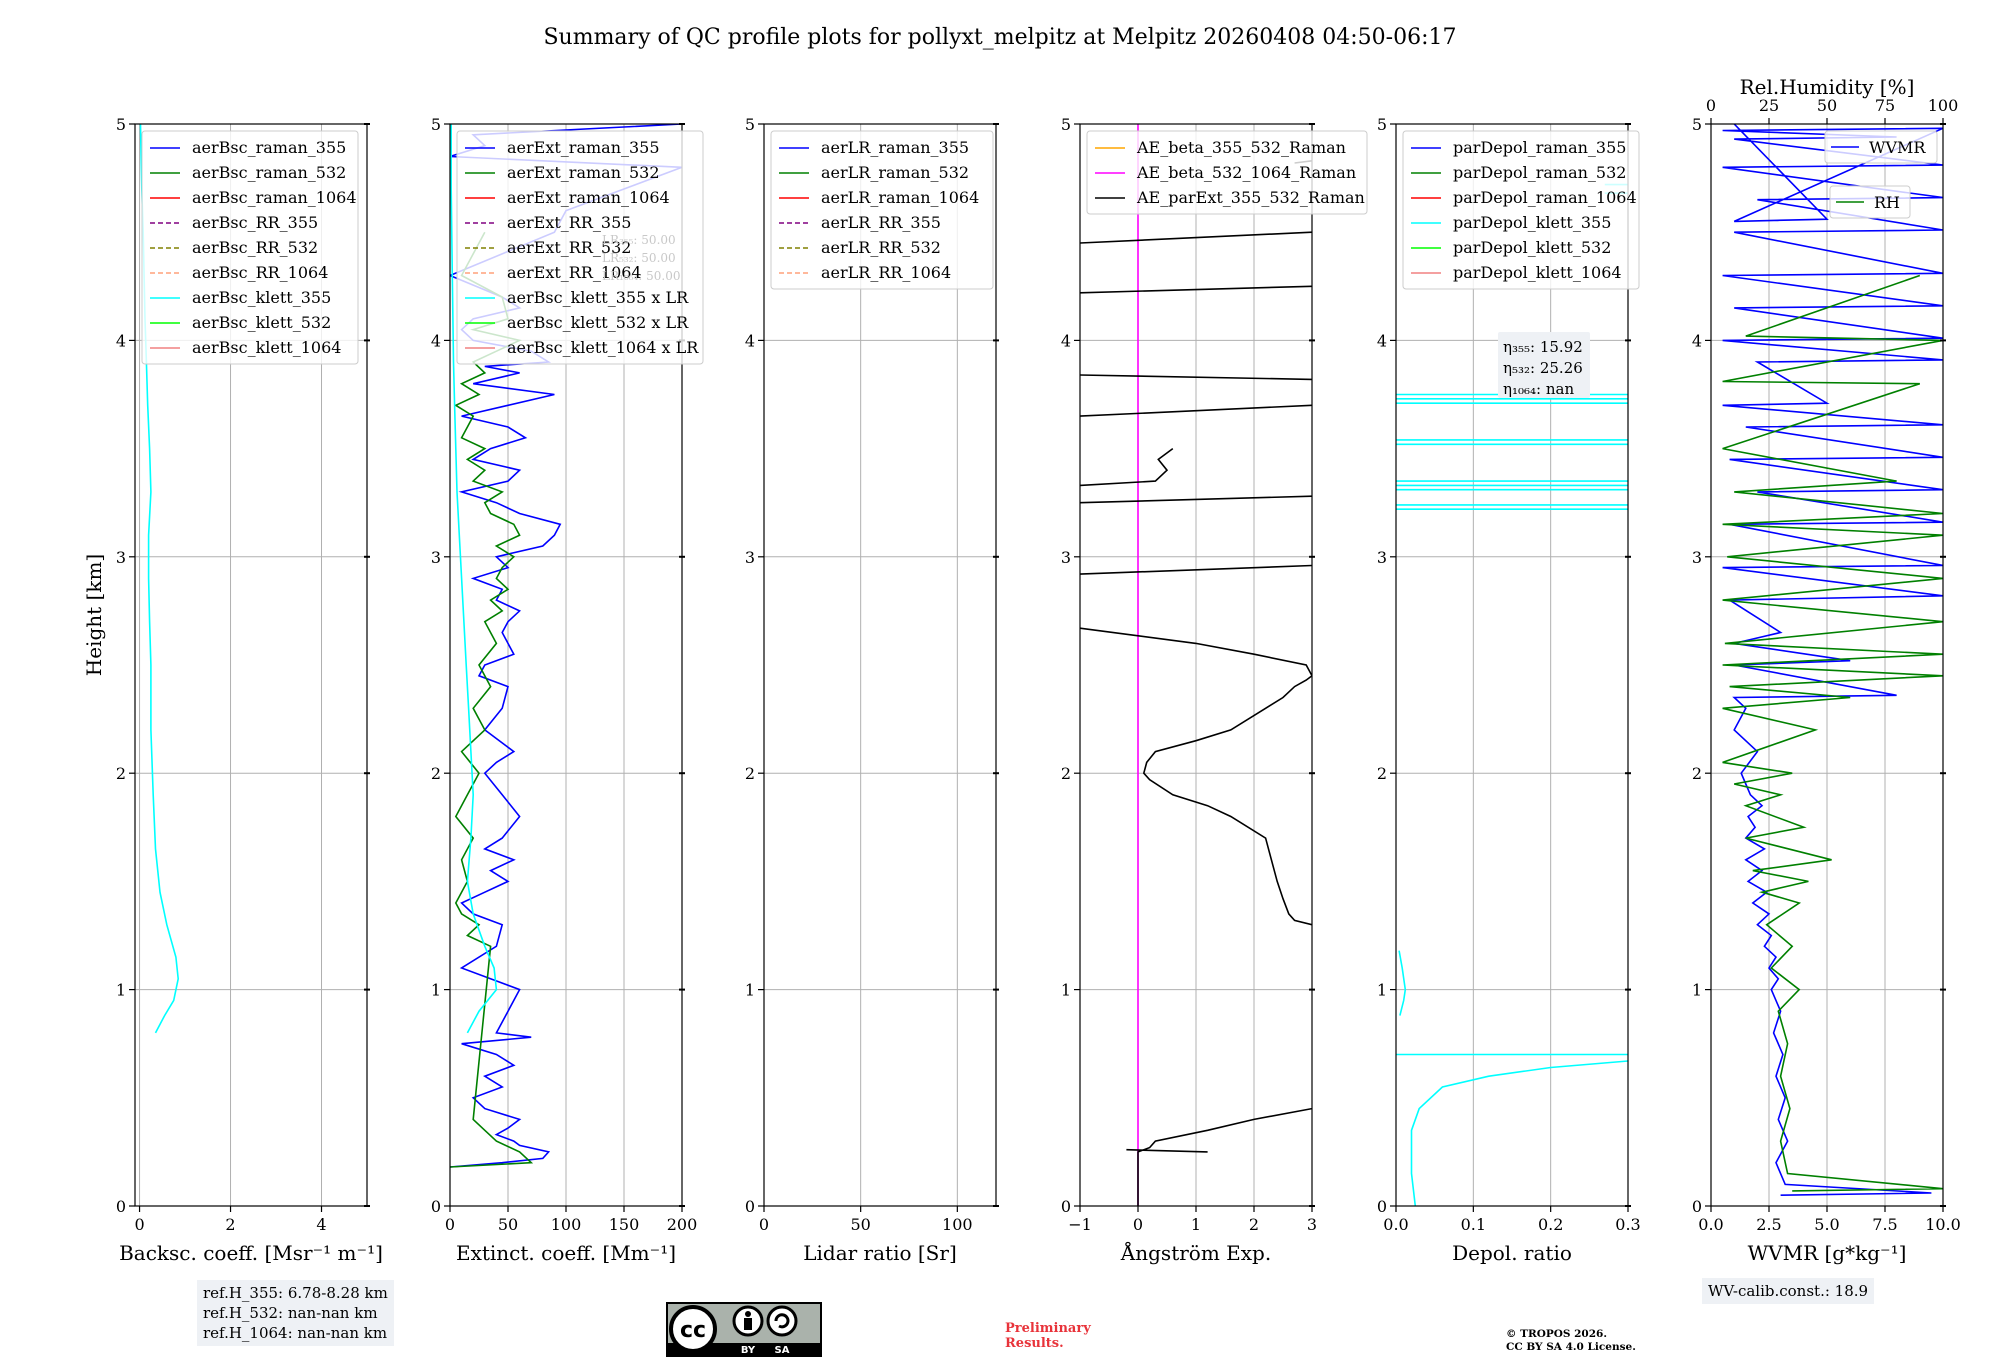 The width and height of the screenshot is (2000, 1360). I want to click on x-axis-label: Extinct. coeff. [Mm⁻¹], so click(566, 1253).